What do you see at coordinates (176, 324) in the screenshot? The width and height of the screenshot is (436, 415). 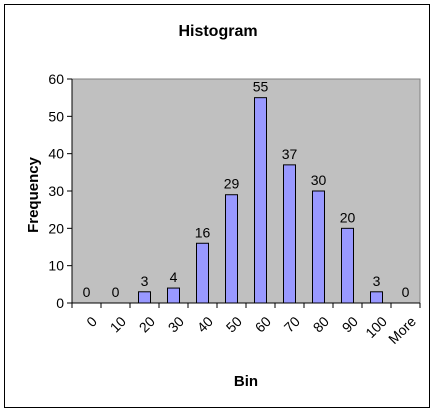 I see `x-tick-label: 30` at bounding box center [176, 324].